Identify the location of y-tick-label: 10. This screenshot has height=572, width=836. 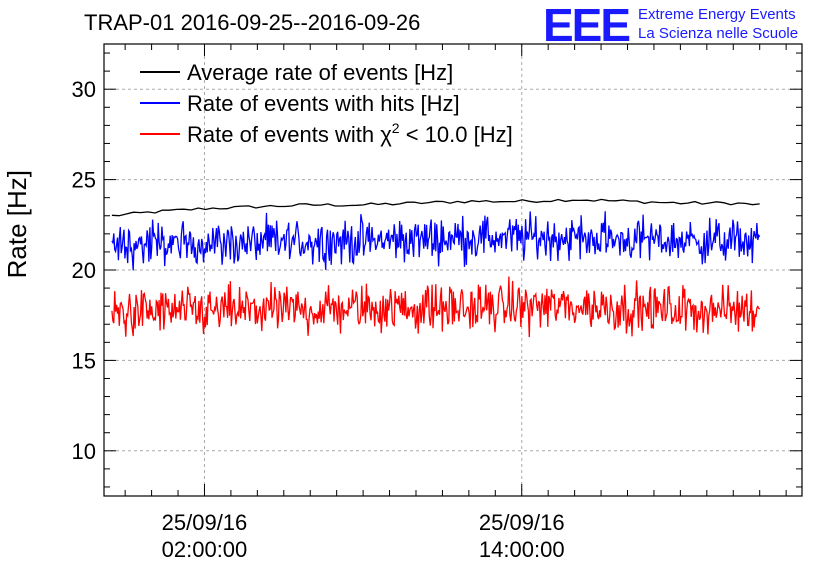
(84, 451).